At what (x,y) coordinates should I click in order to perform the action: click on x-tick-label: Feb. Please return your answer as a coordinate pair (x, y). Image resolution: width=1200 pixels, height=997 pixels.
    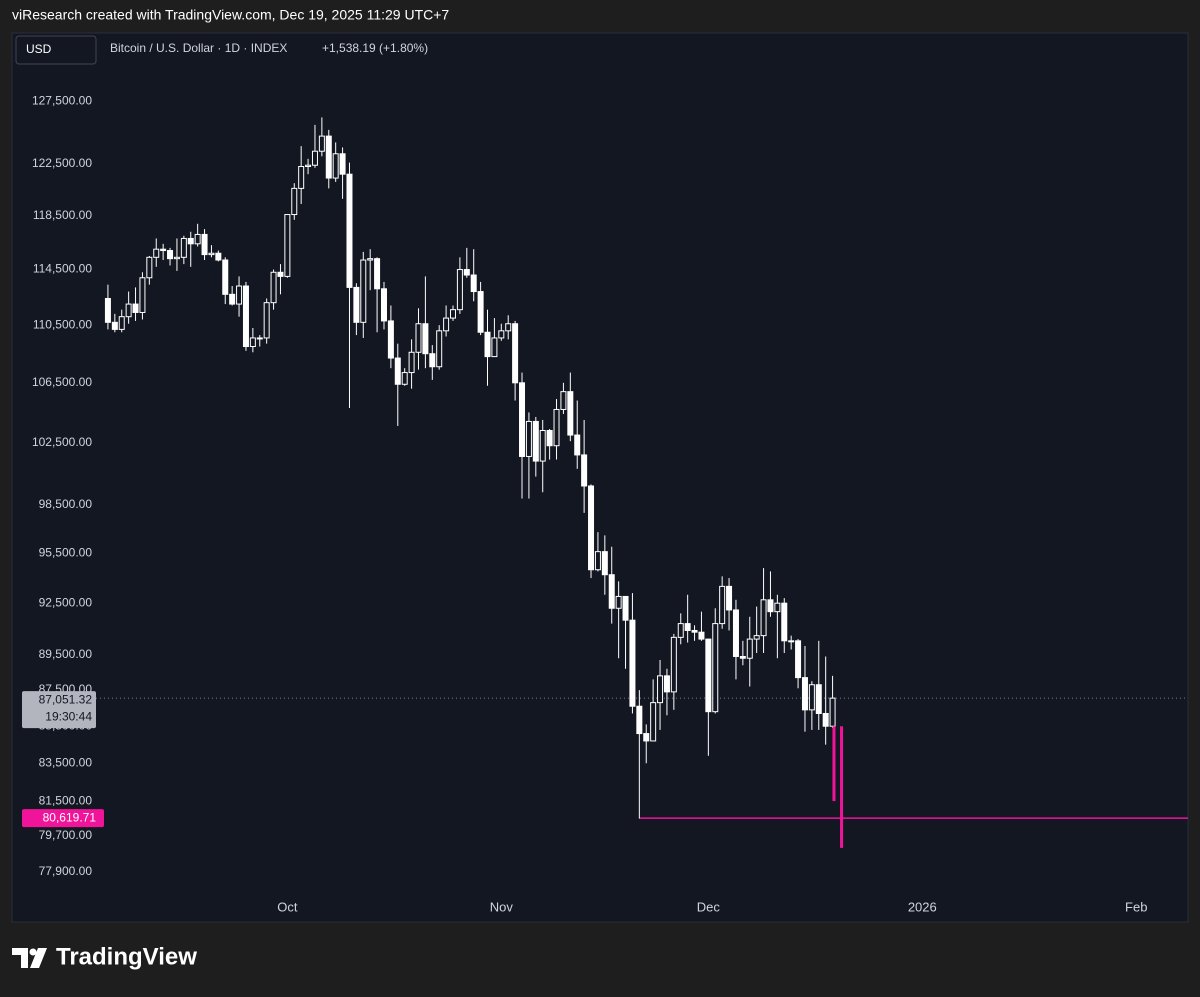
    Looking at the image, I should click on (1136, 906).